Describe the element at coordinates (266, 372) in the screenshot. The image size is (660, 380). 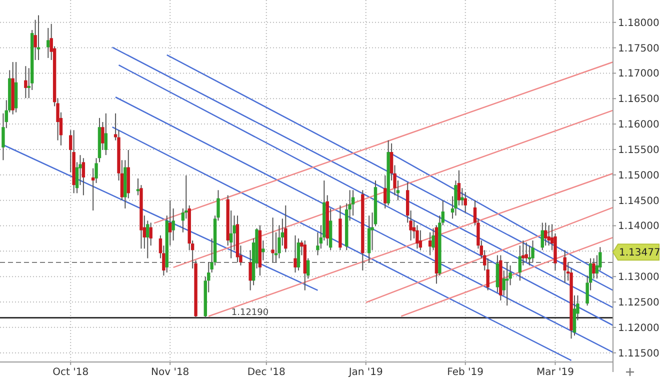
I see `x-tick-label: Dec '18` at that location.